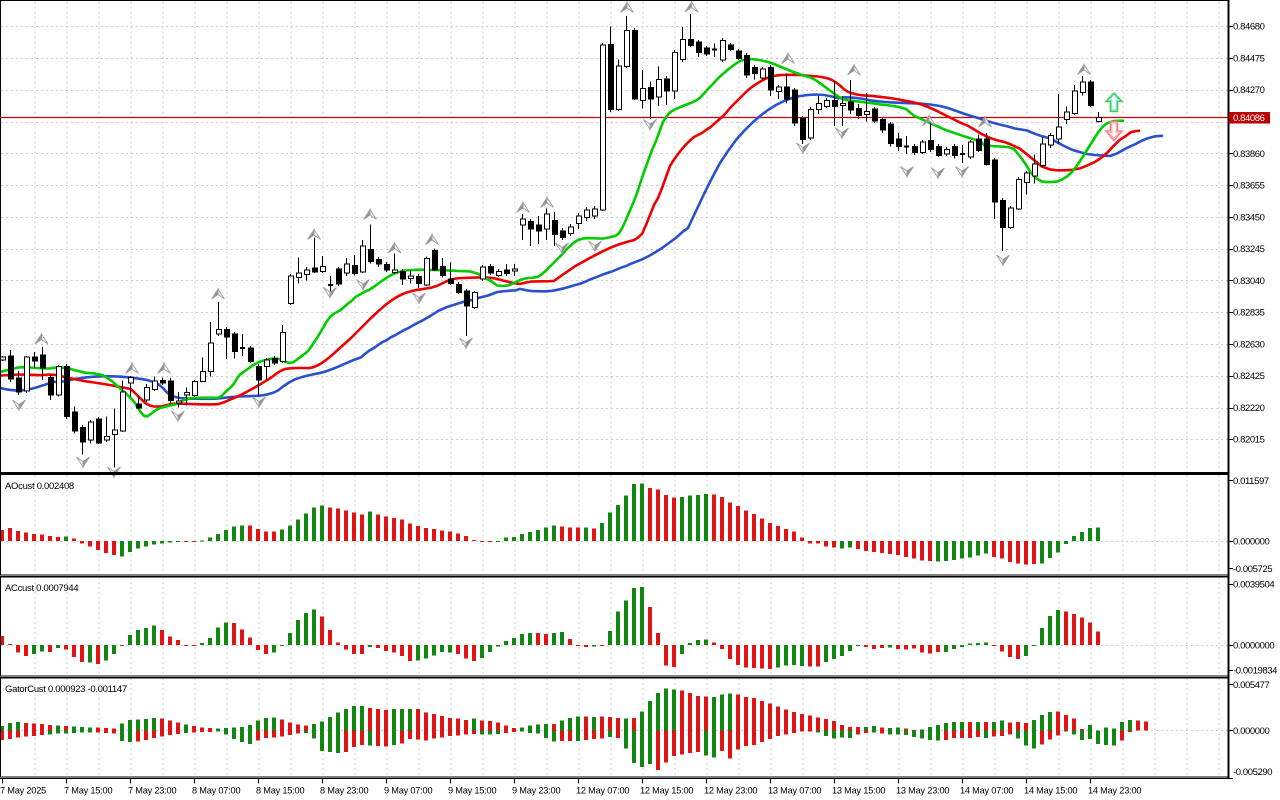 This screenshot has width=1280, height=800. What do you see at coordinates (1249, 344) in the screenshot?
I see `svg-text: 0.82630` at bounding box center [1249, 344].